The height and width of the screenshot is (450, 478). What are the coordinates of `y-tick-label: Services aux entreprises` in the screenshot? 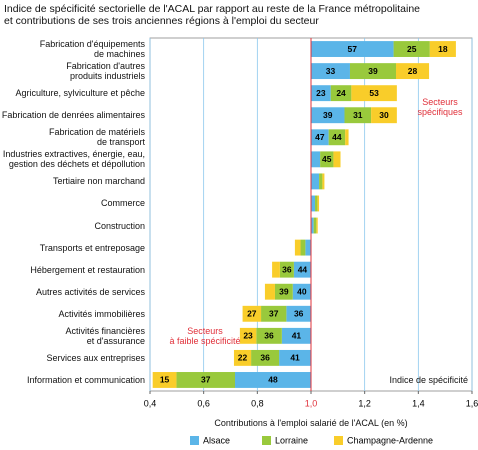 It's located at (95, 357).